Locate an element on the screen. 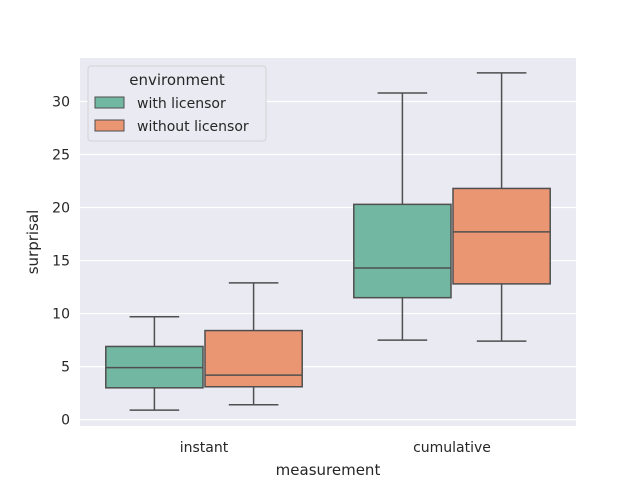  y-axis-ticks: 0 5 10 15 20 25 30 is located at coordinates (61, 261).